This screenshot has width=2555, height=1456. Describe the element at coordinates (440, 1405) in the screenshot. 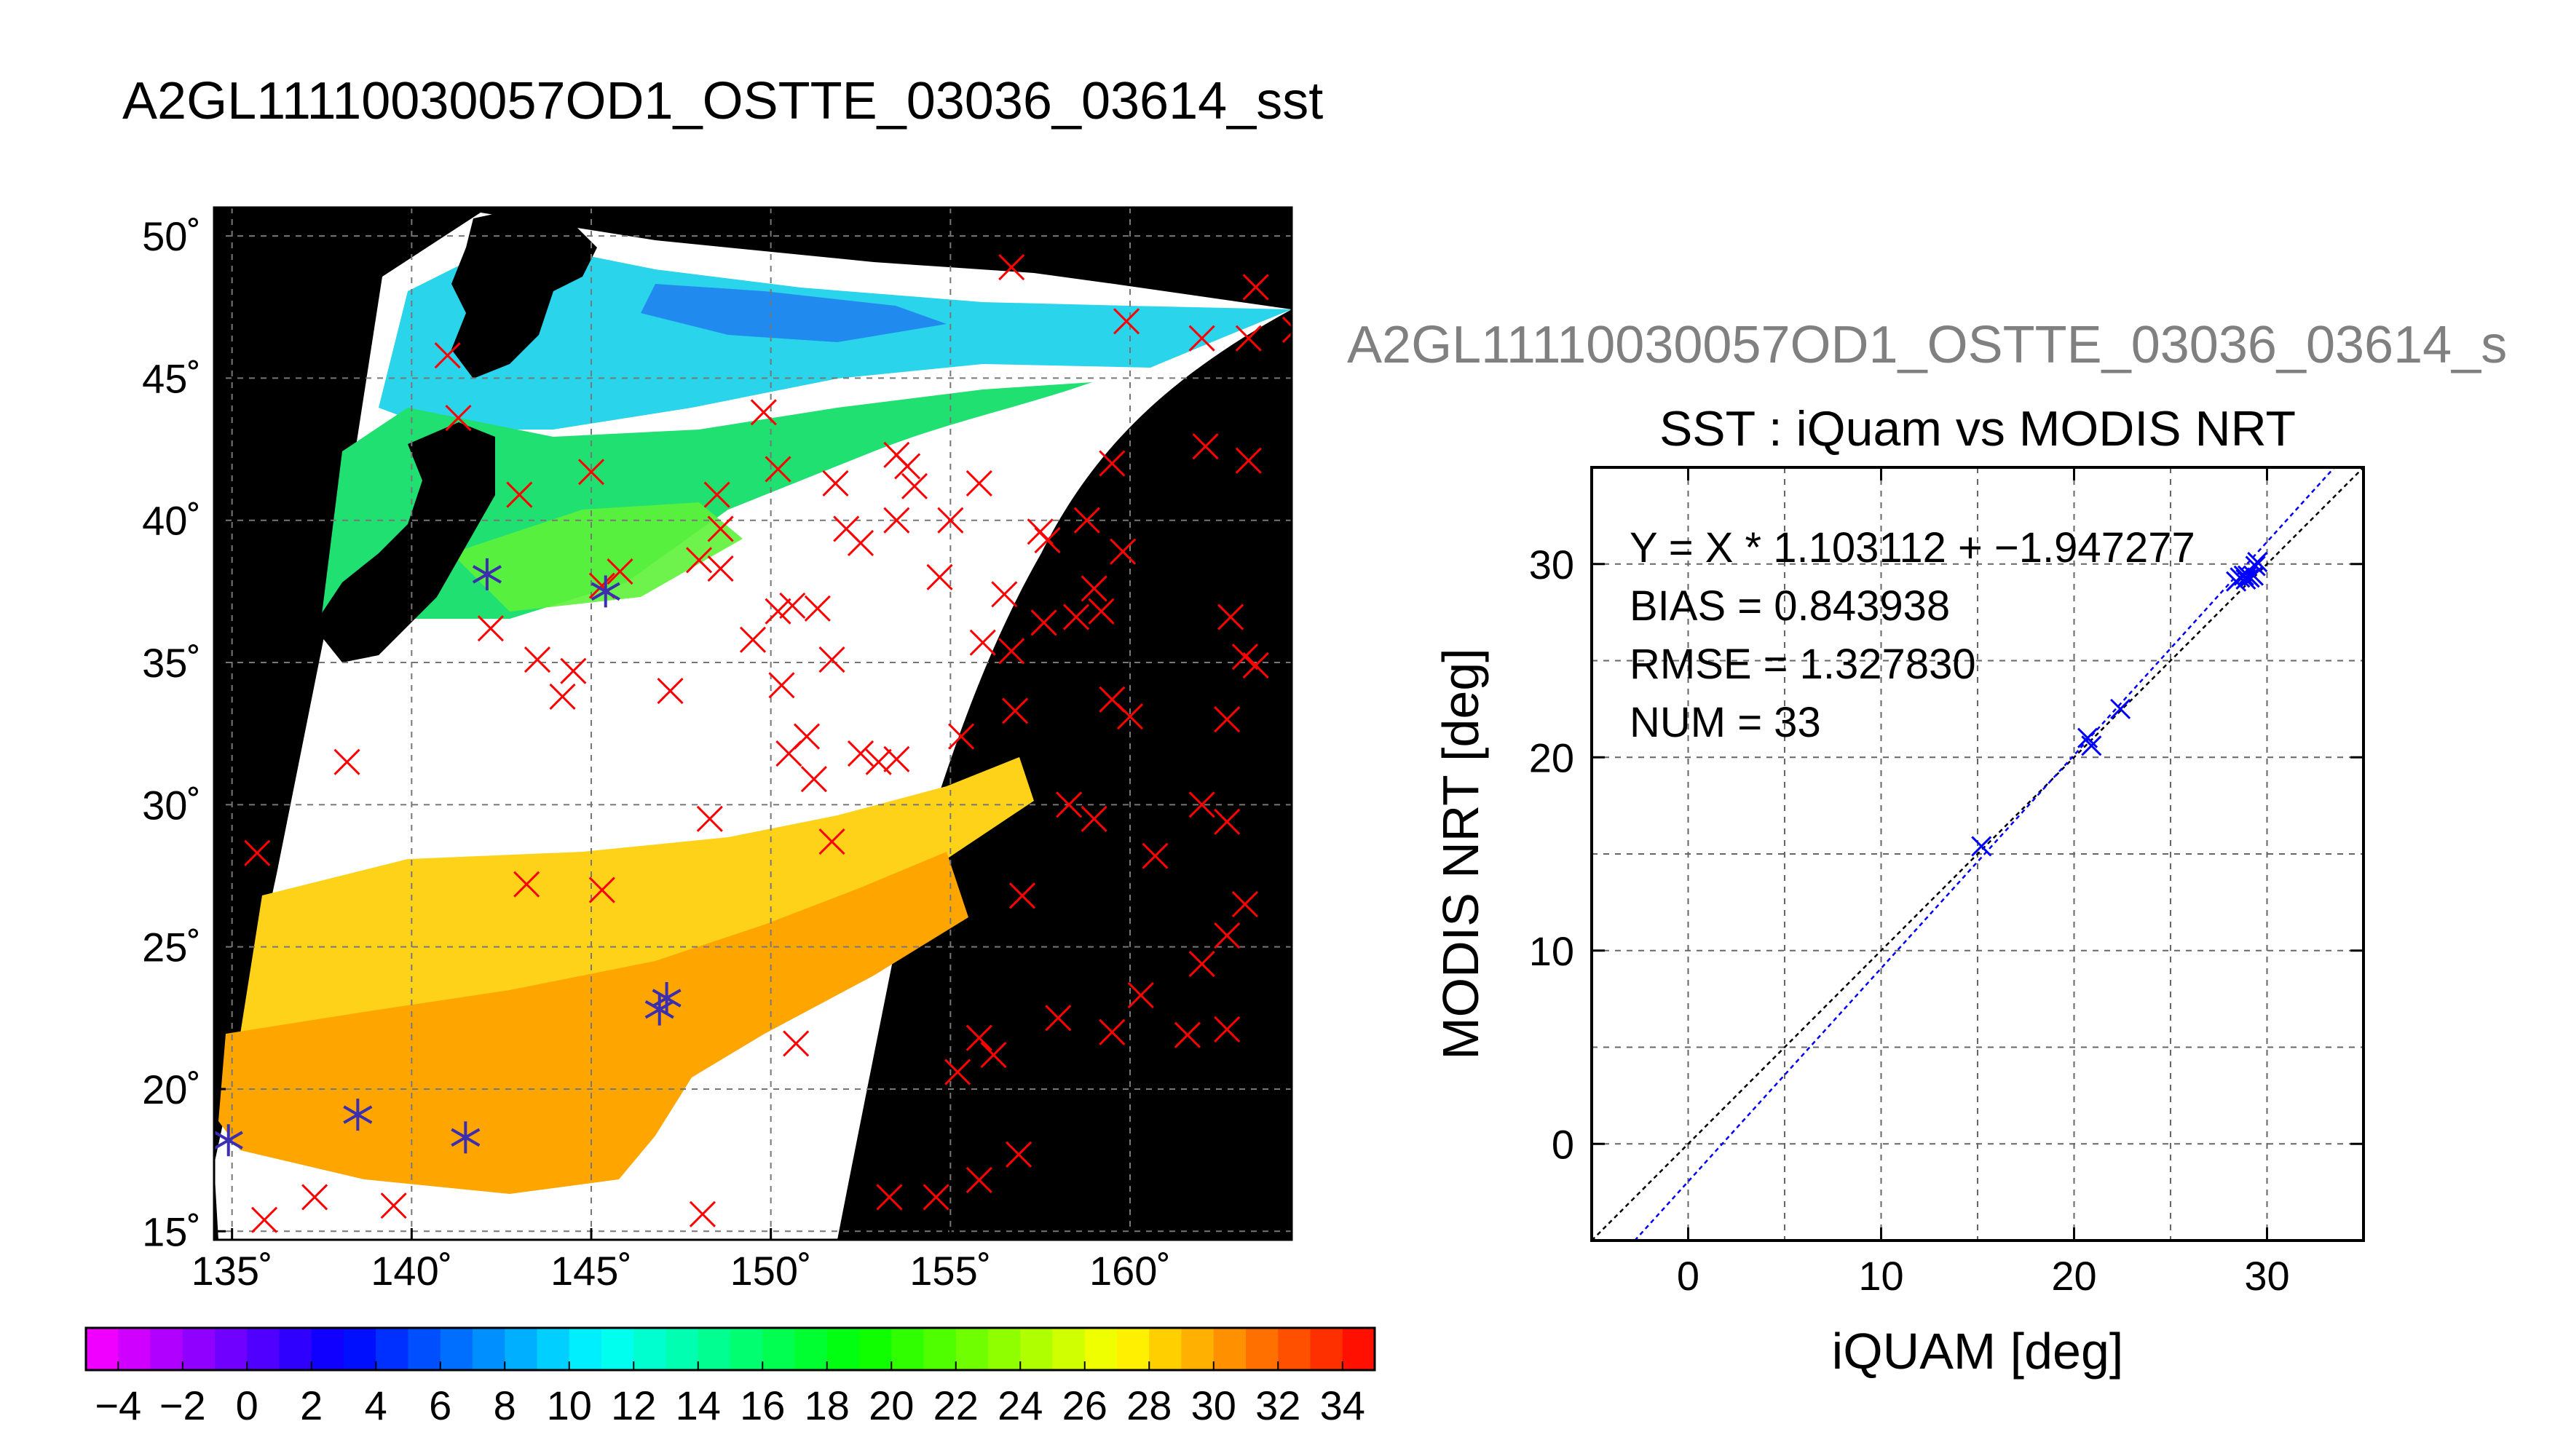

I see `colorbar-tick-label: 6` at that location.